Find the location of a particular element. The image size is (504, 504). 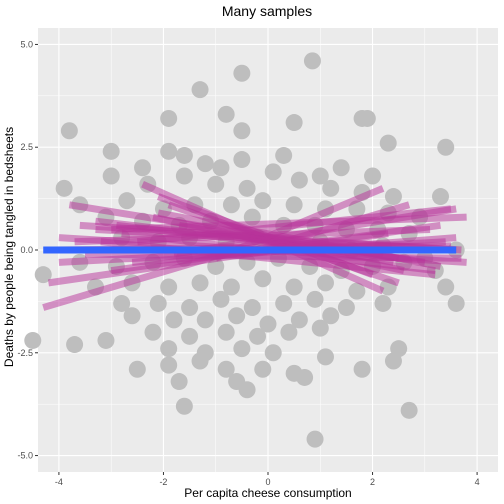

x-tick-label: -2 is located at coordinates (163, 482).